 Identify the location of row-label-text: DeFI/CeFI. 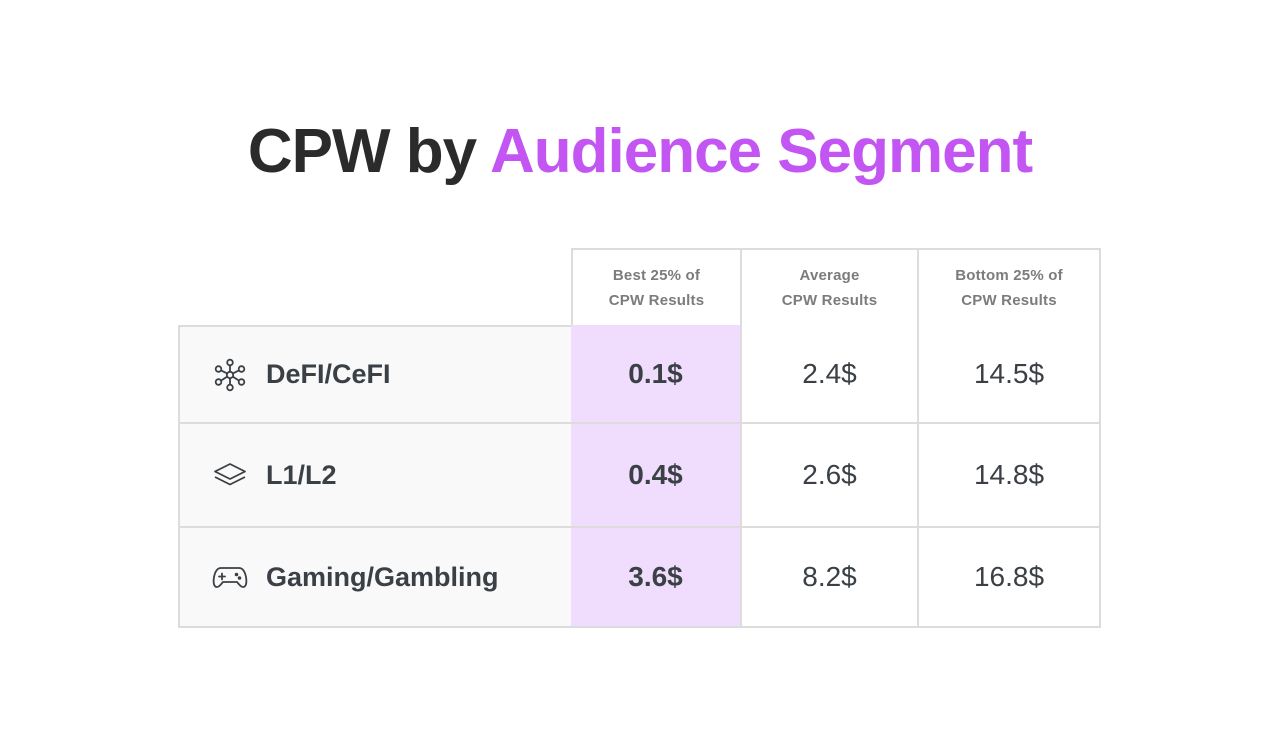
(328, 374).